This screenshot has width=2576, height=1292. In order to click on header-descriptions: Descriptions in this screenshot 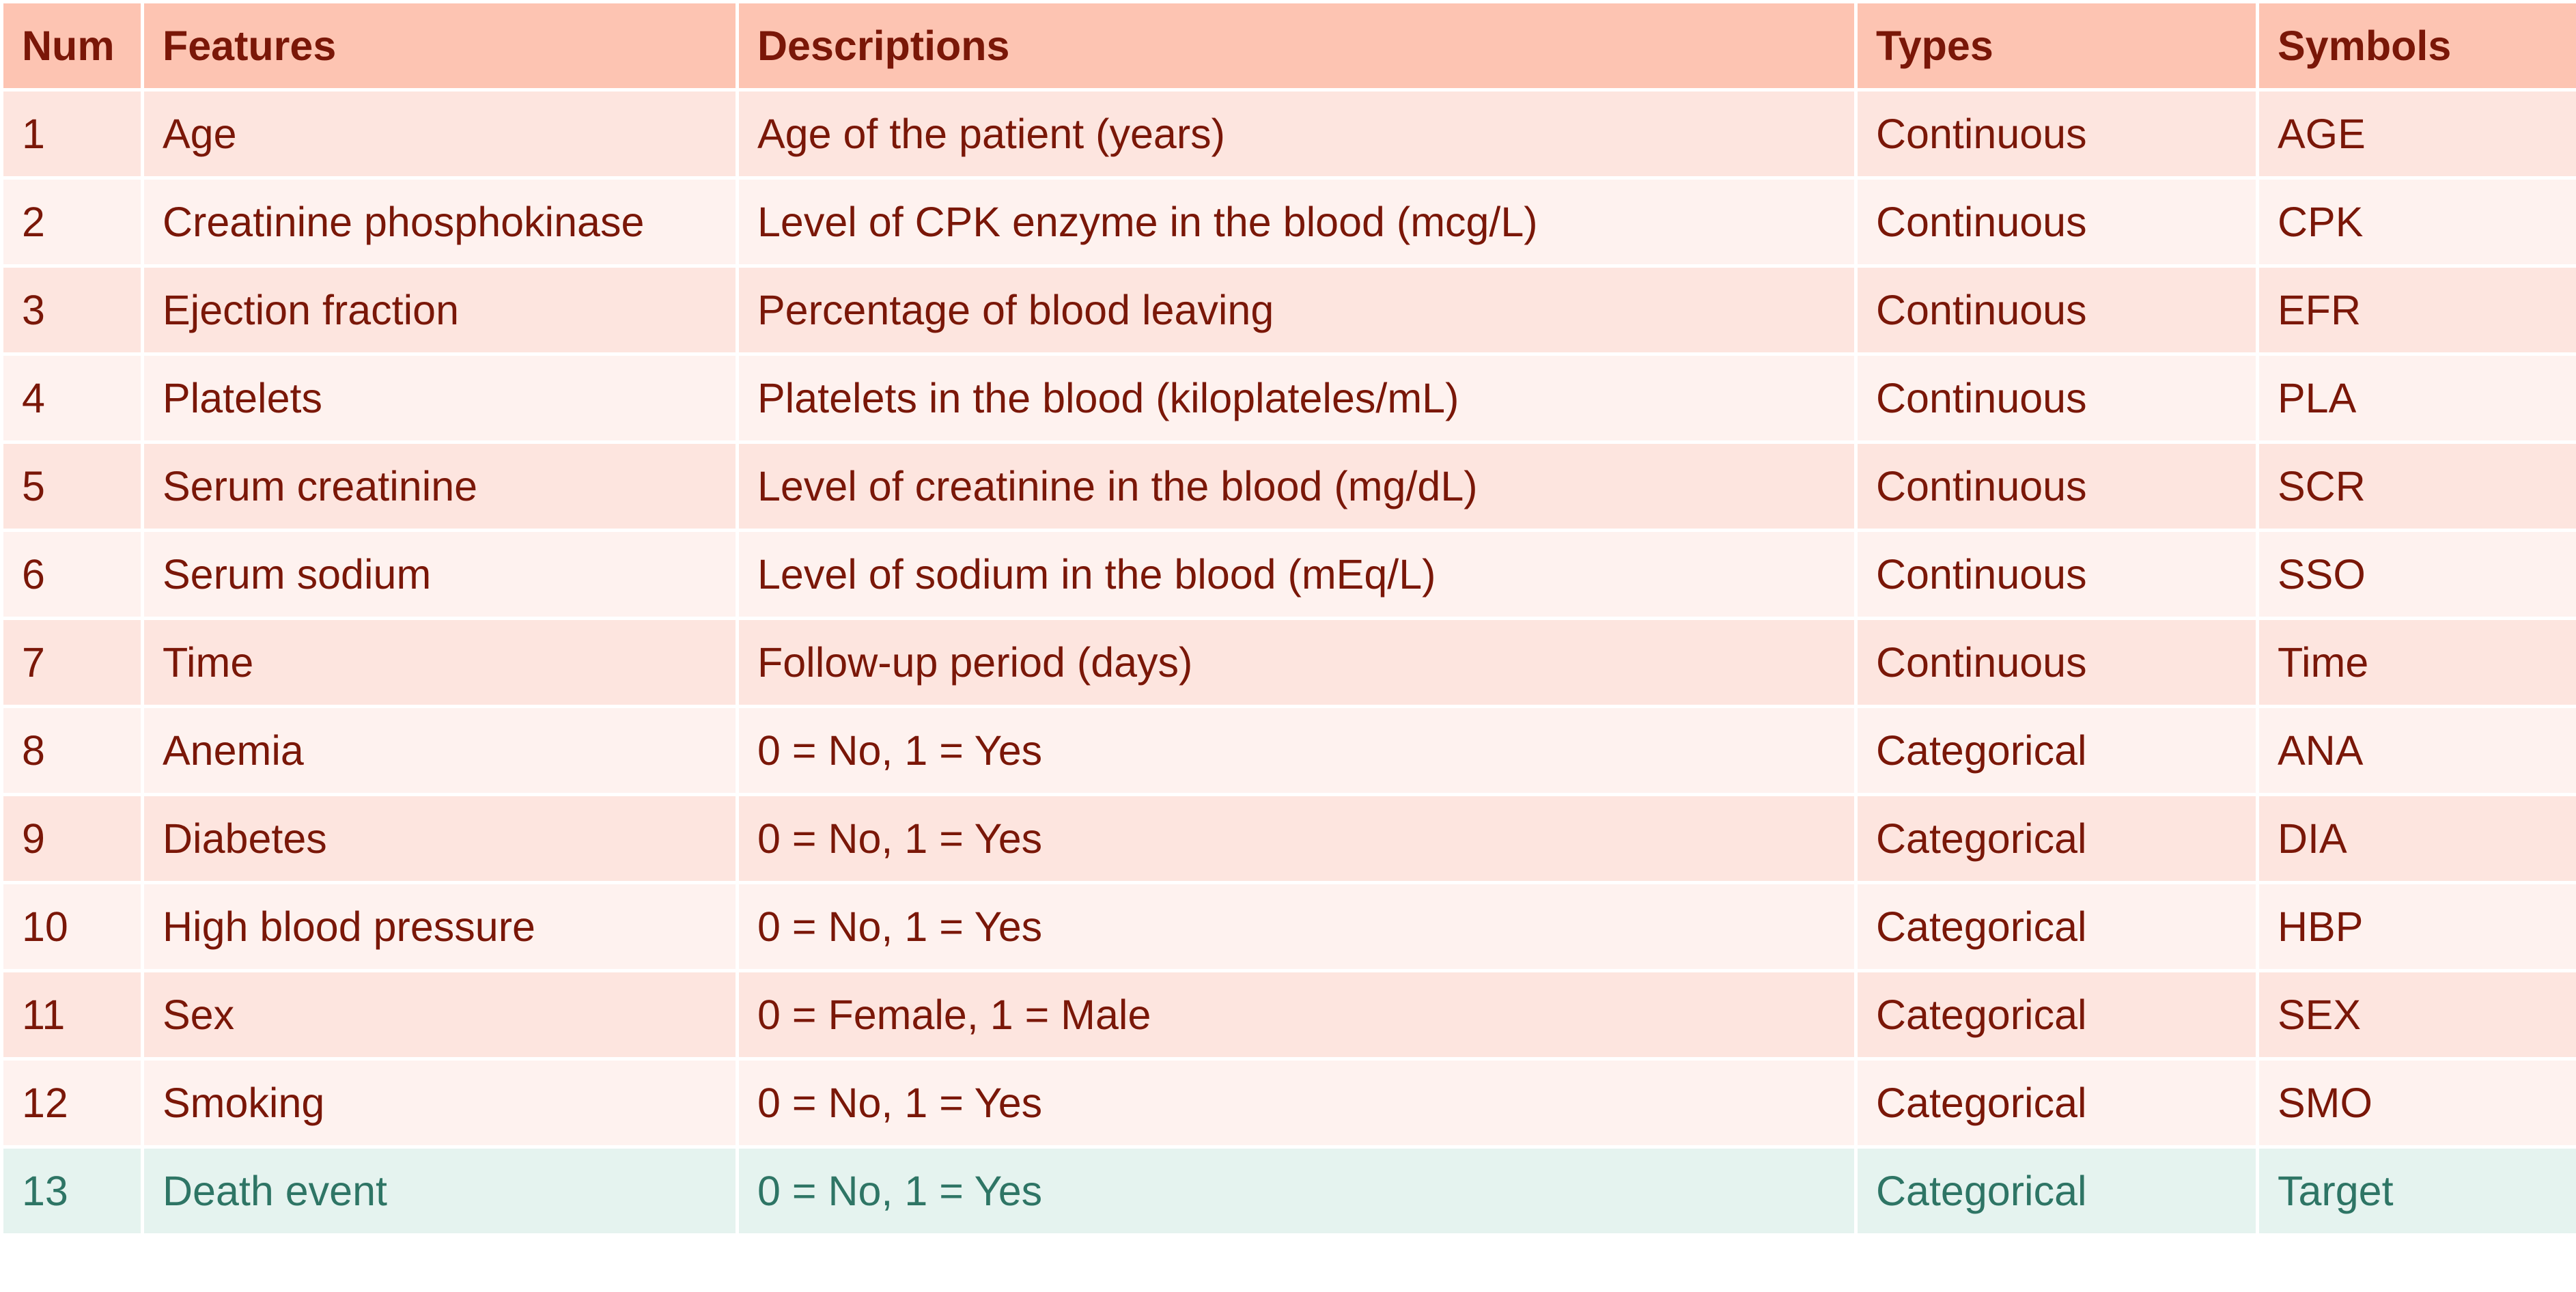, I will do `click(1296, 45)`.